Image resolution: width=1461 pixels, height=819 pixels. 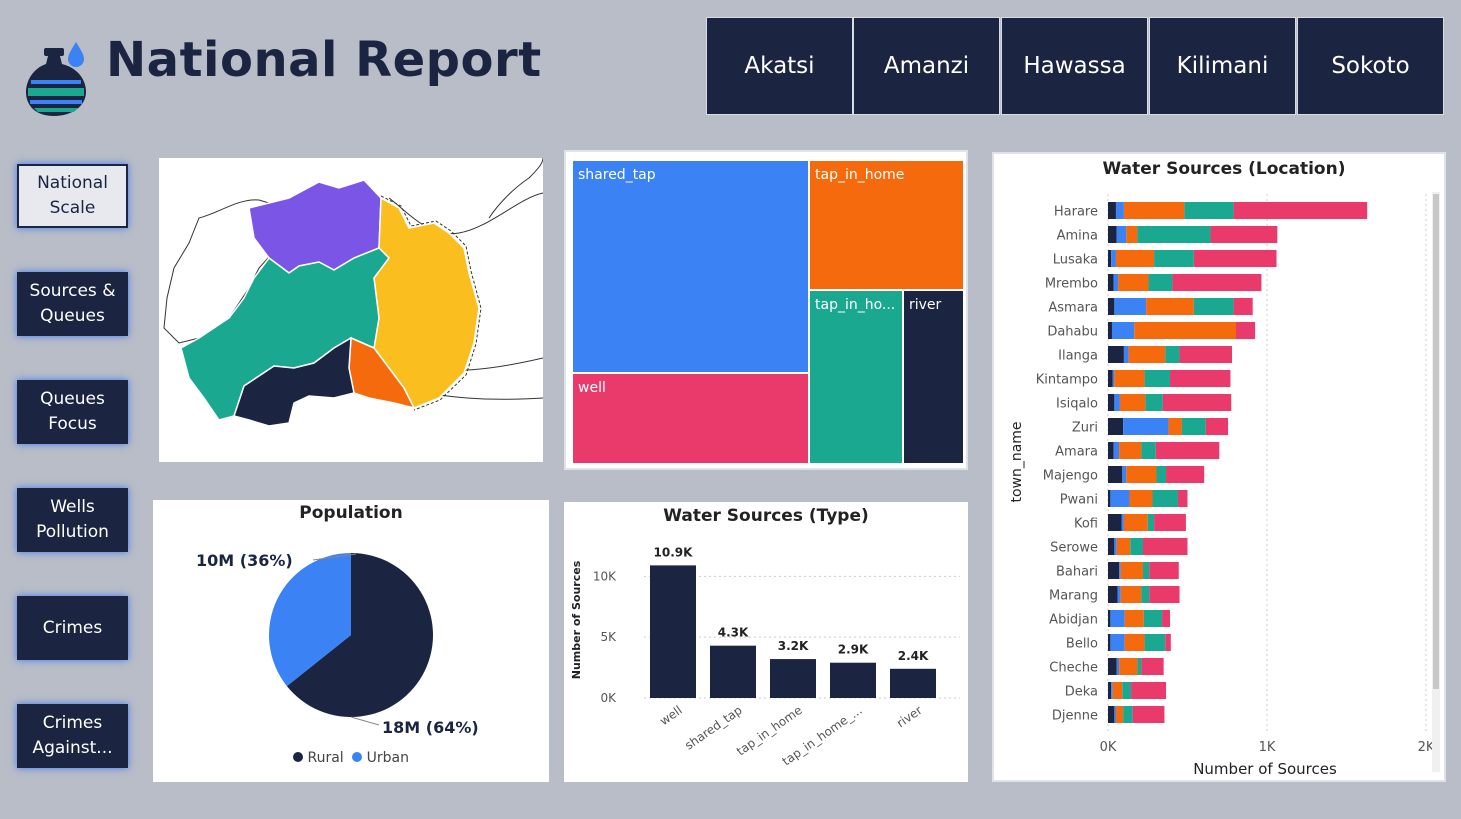 What do you see at coordinates (690, 418) in the screenshot?
I see `treemap-tile-well: well` at bounding box center [690, 418].